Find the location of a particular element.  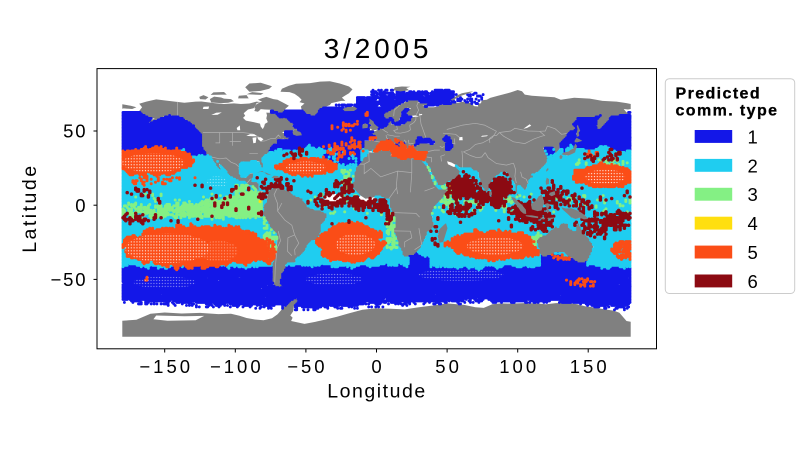

svg-text: Longitude is located at coordinates (377, 392).